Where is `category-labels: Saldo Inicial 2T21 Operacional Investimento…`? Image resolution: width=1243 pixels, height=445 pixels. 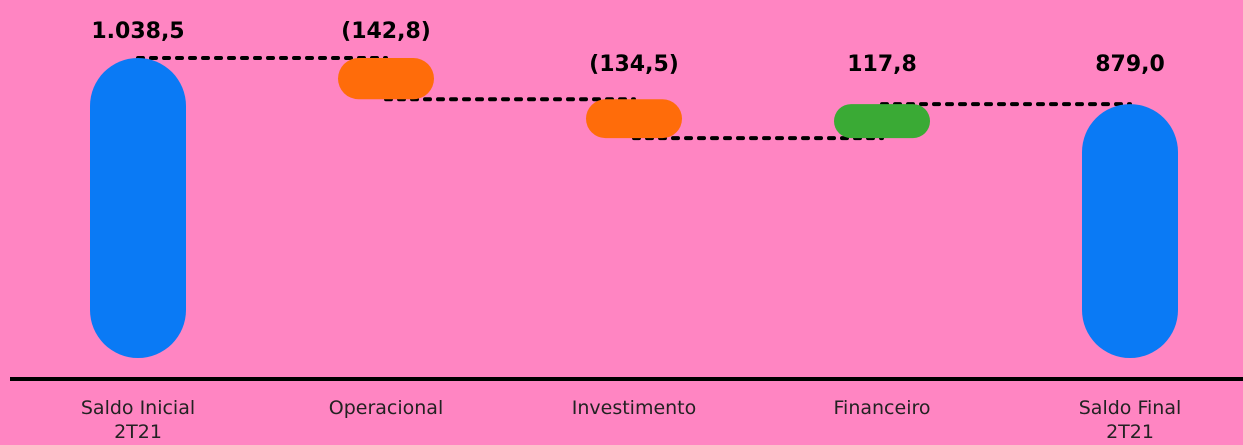 category-labels: Saldo Inicial 2T21 Operacional Investimento… is located at coordinates (631, 420).